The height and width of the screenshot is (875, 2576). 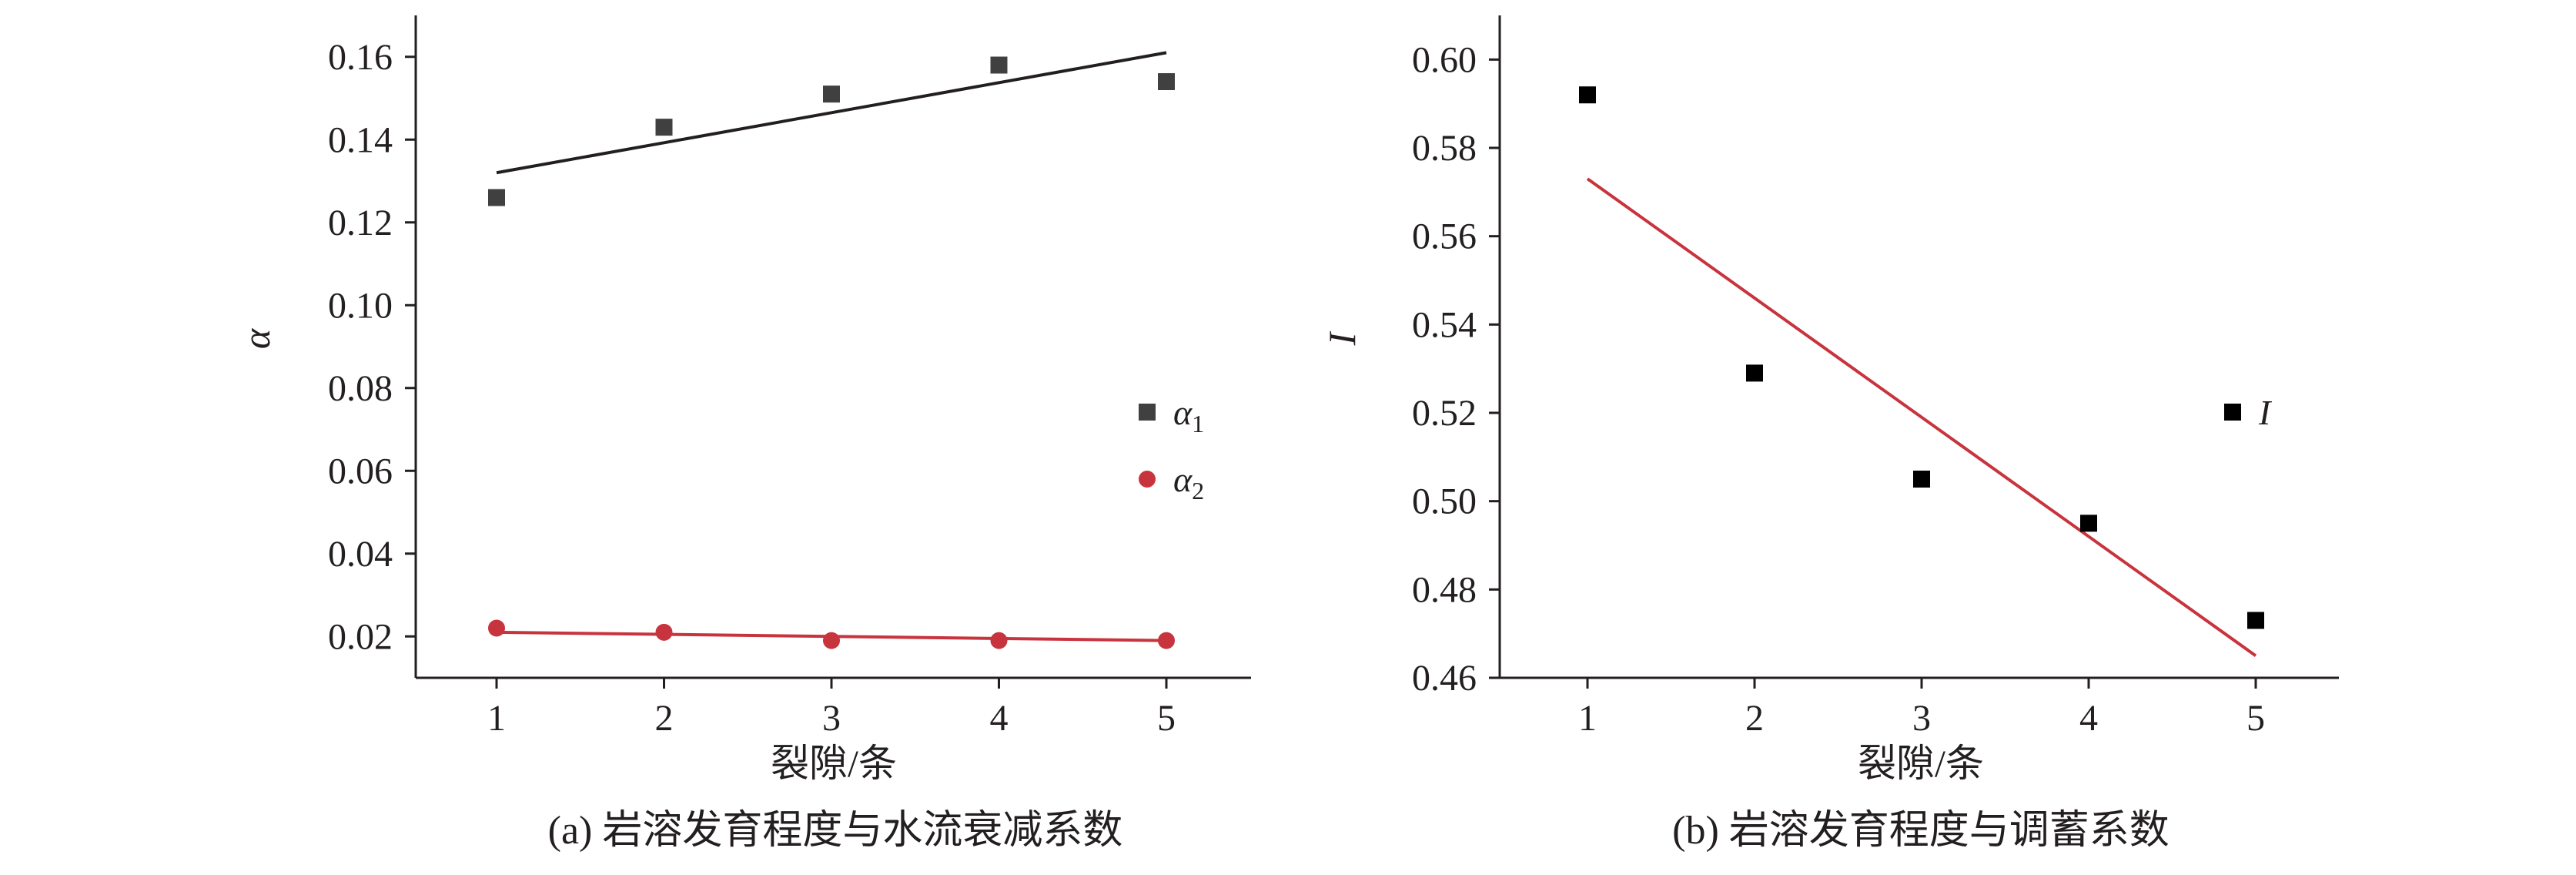 What do you see at coordinates (1198, 491) in the screenshot?
I see `legend-subscript: 2` at bounding box center [1198, 491].